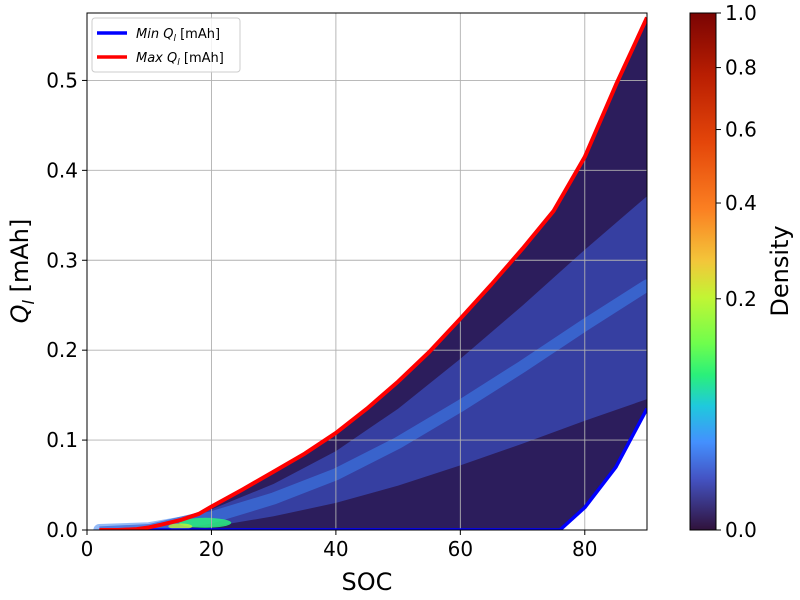  Describe the element at coordinates (741, 130) in the screenshot. I see `colorbar-tick-label: 0.6` at that location.